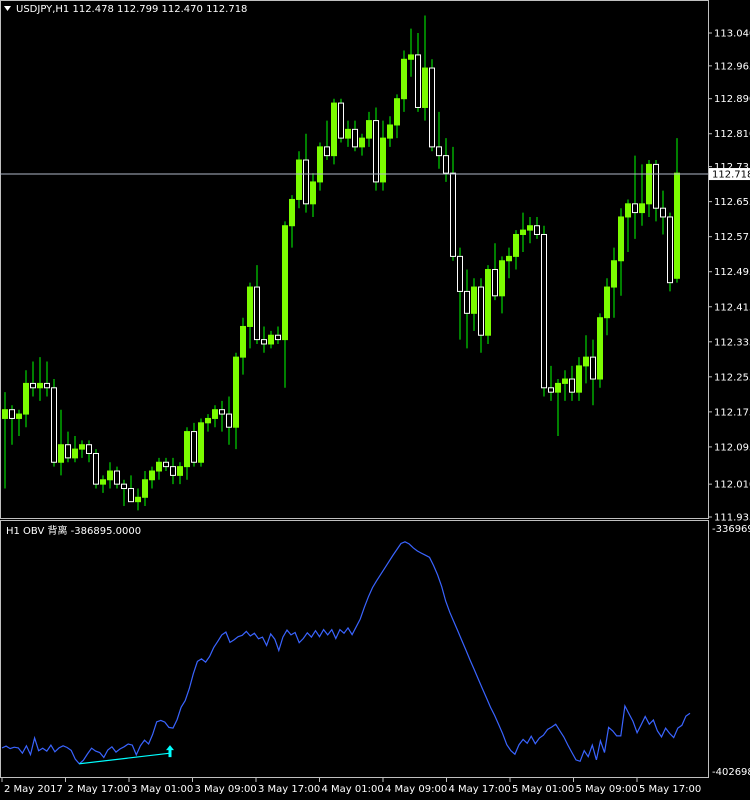  What do you see at coordinates (353, 789) in the screenshot?
I see `time-tick-label: 4 May 01:00` at bounding box center [353, 789].